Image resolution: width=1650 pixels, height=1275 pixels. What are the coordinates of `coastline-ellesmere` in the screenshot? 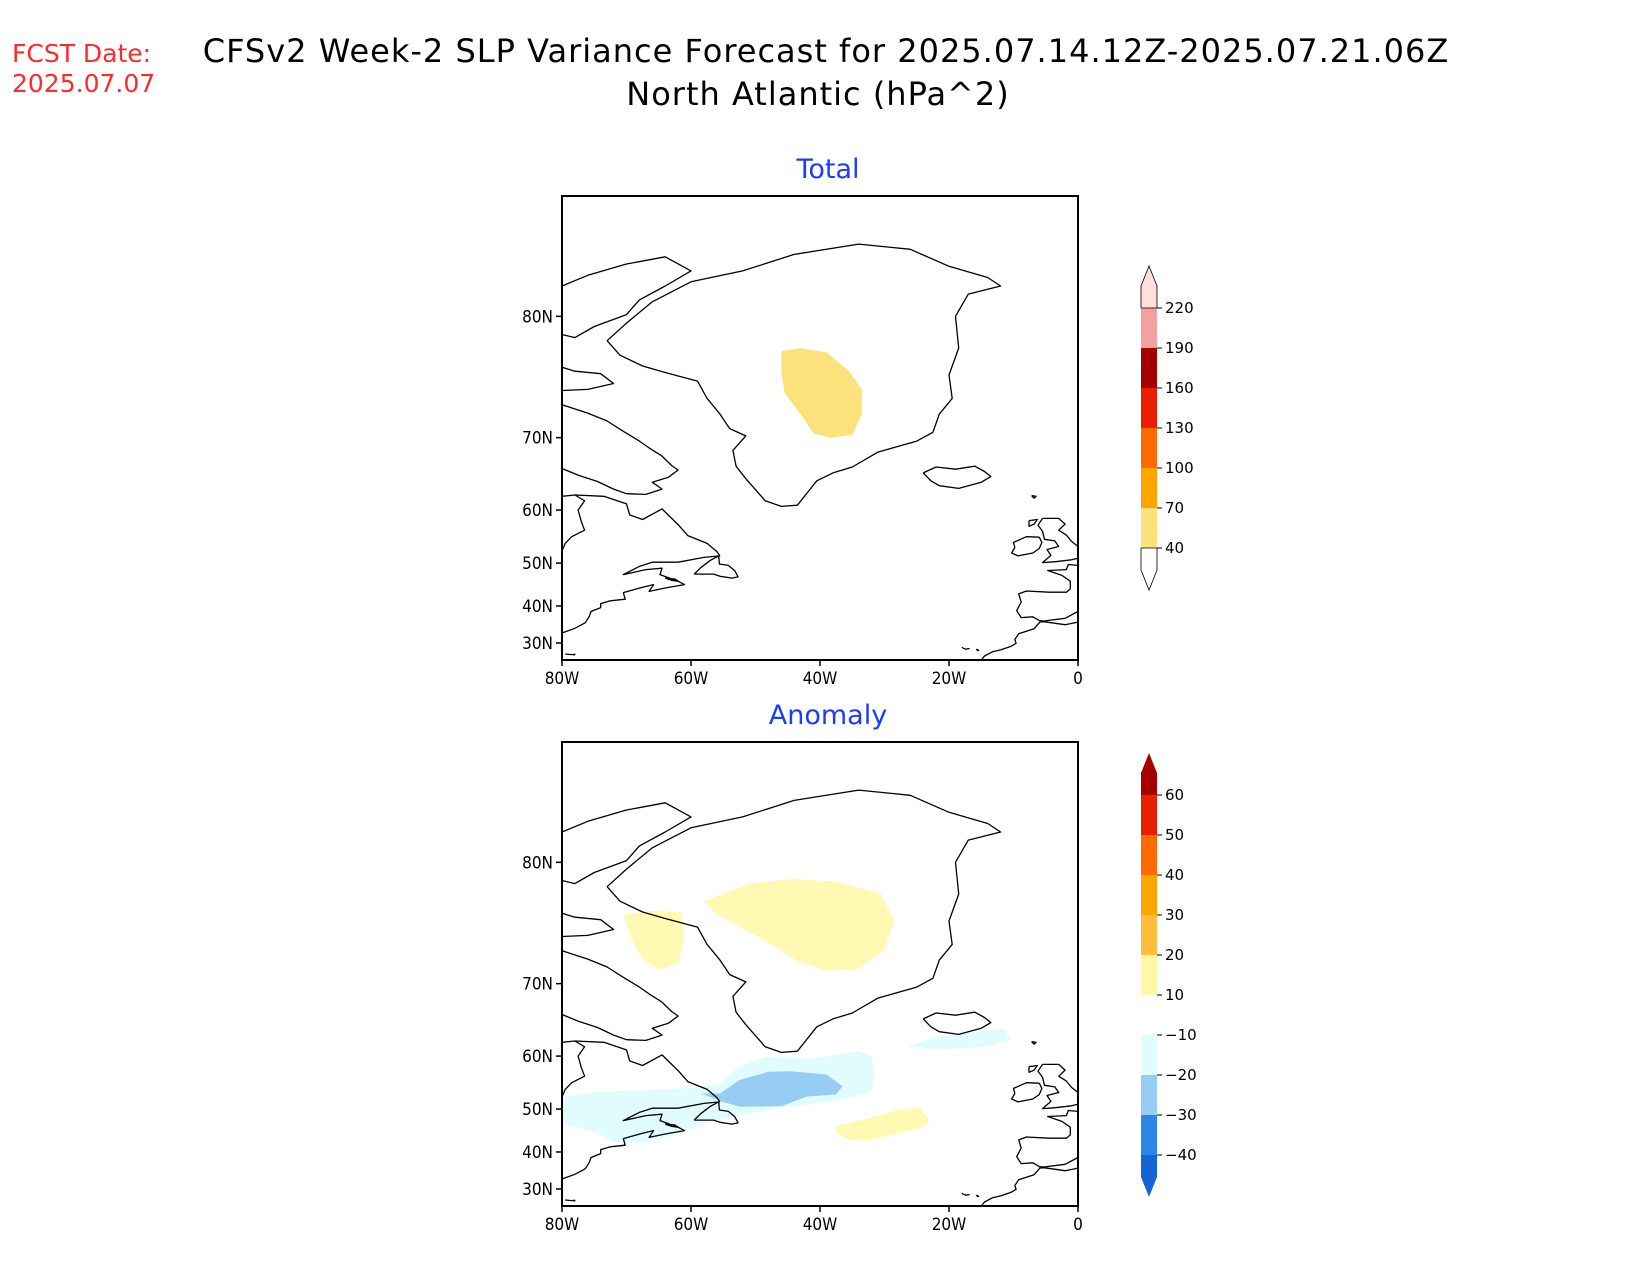 It's located at (626, 843).